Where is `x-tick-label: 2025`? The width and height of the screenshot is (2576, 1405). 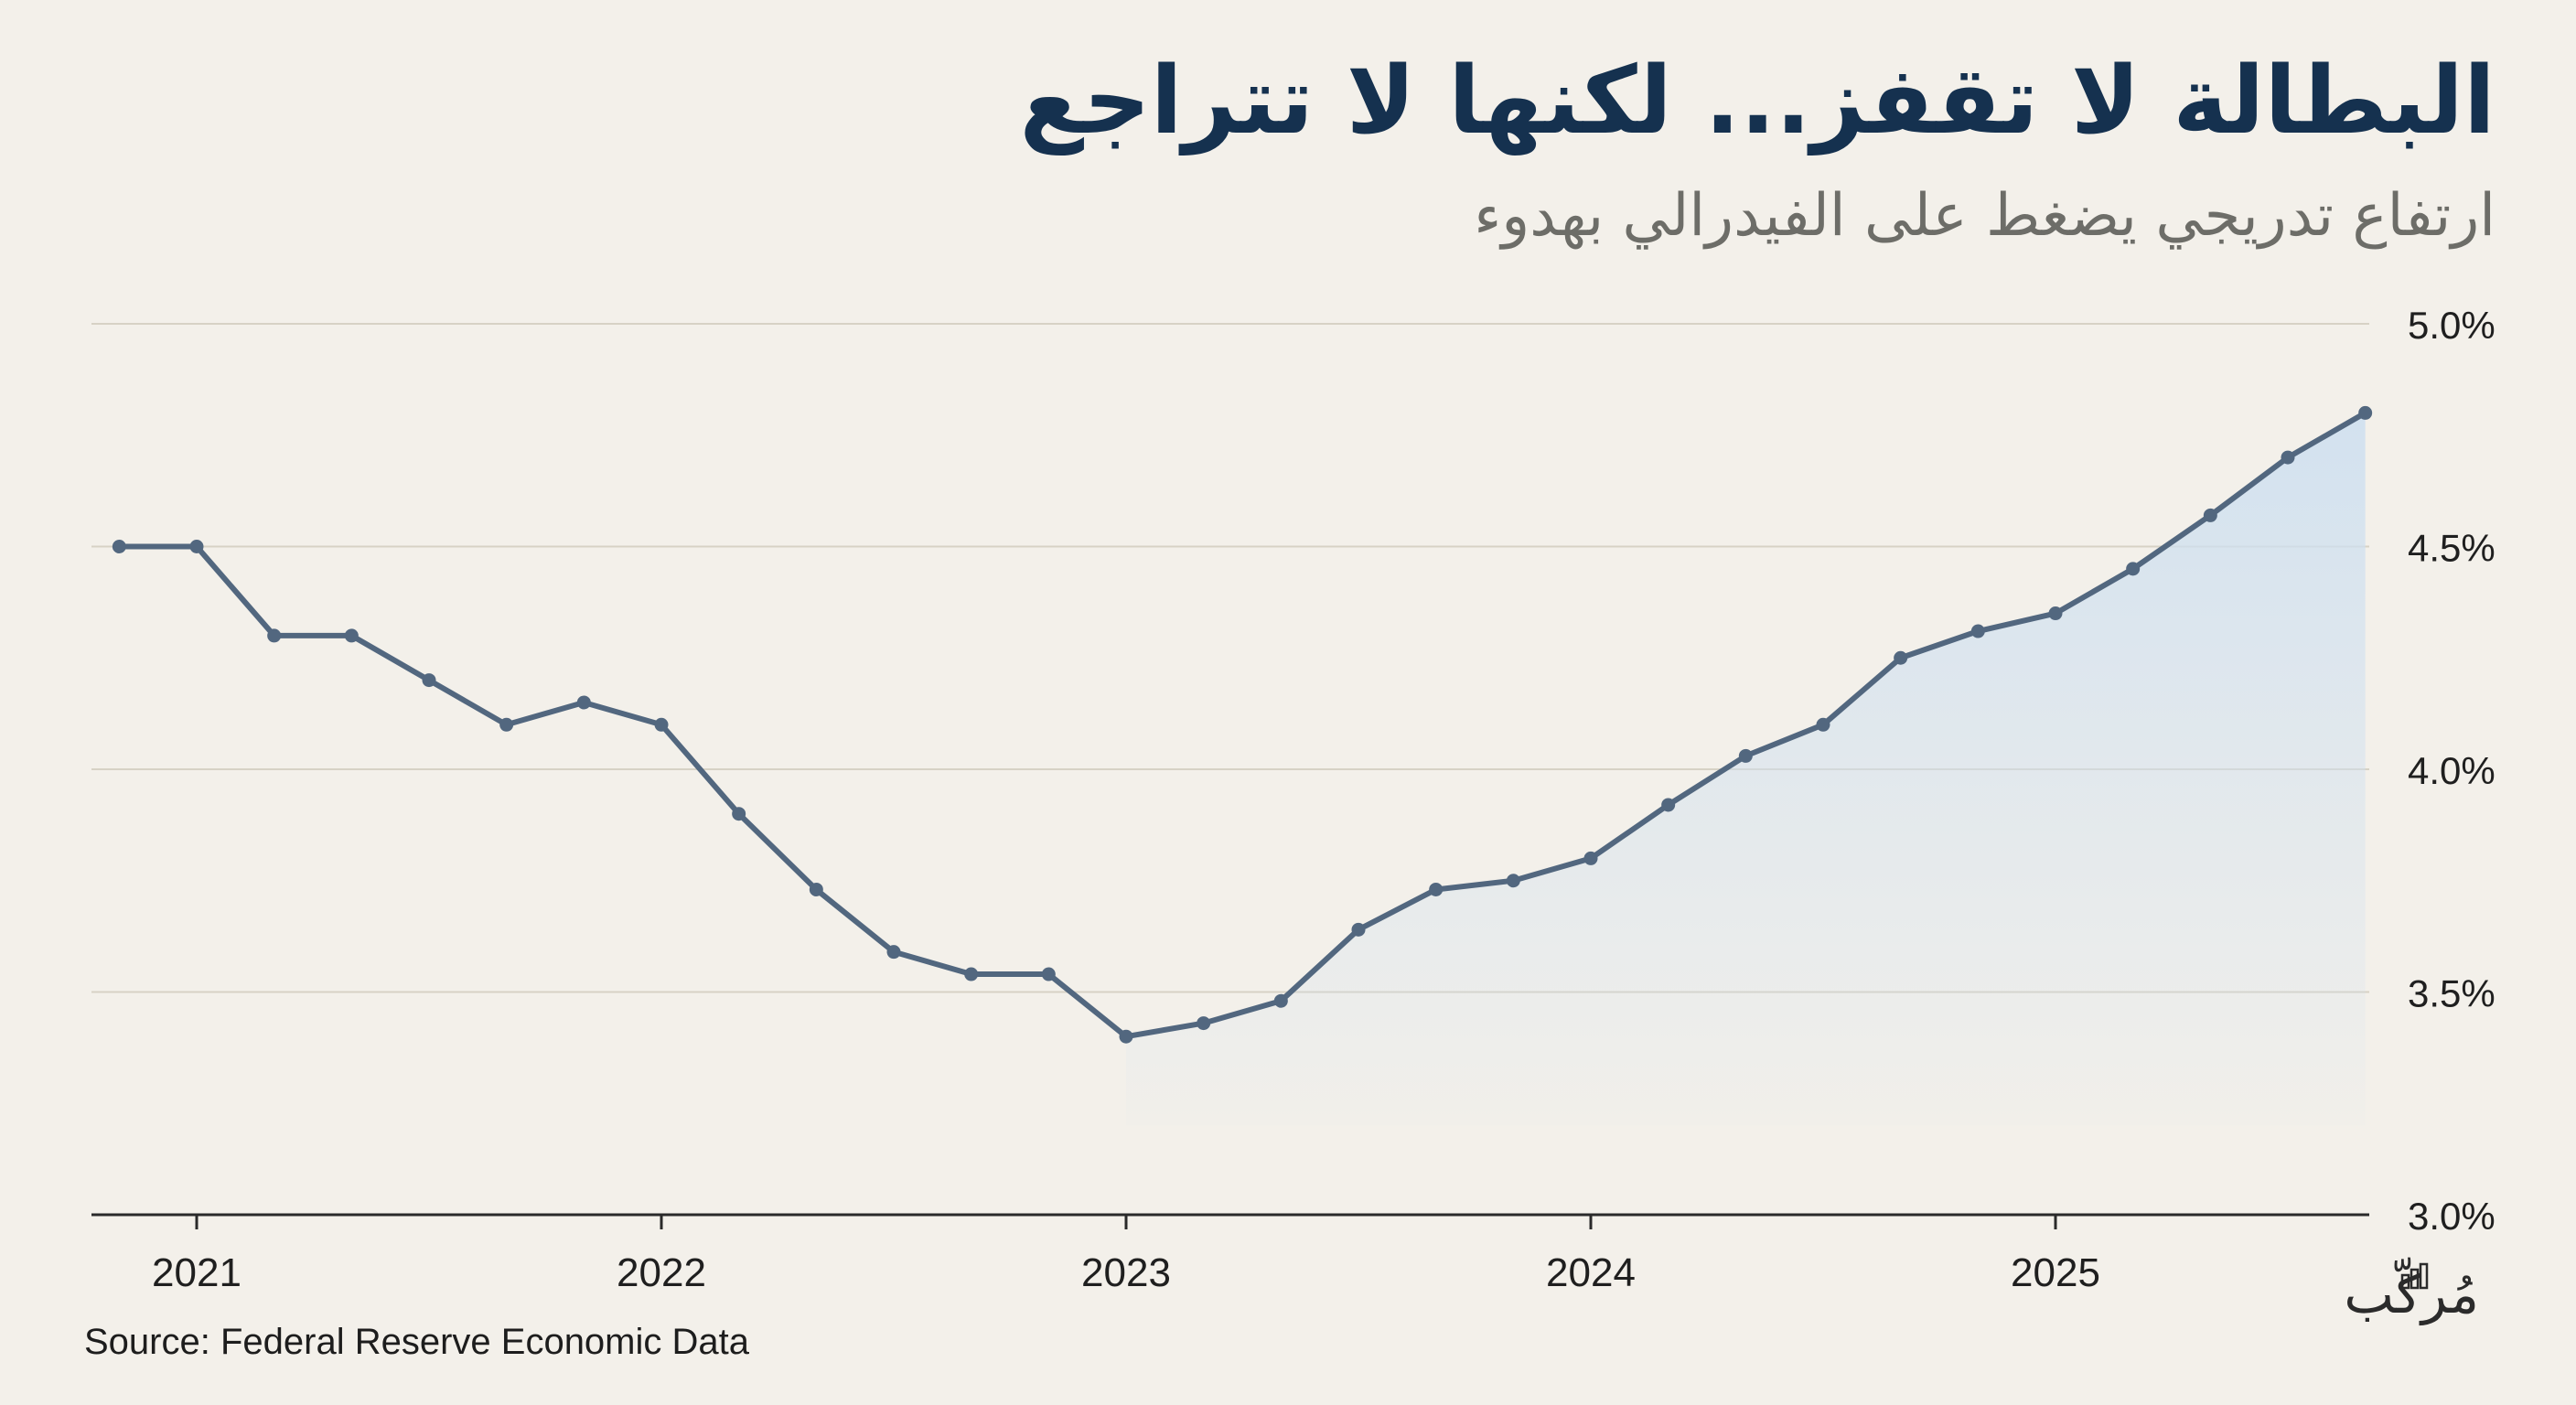 x-tick-label: 2025 is located at coordinates (2055, 1272).